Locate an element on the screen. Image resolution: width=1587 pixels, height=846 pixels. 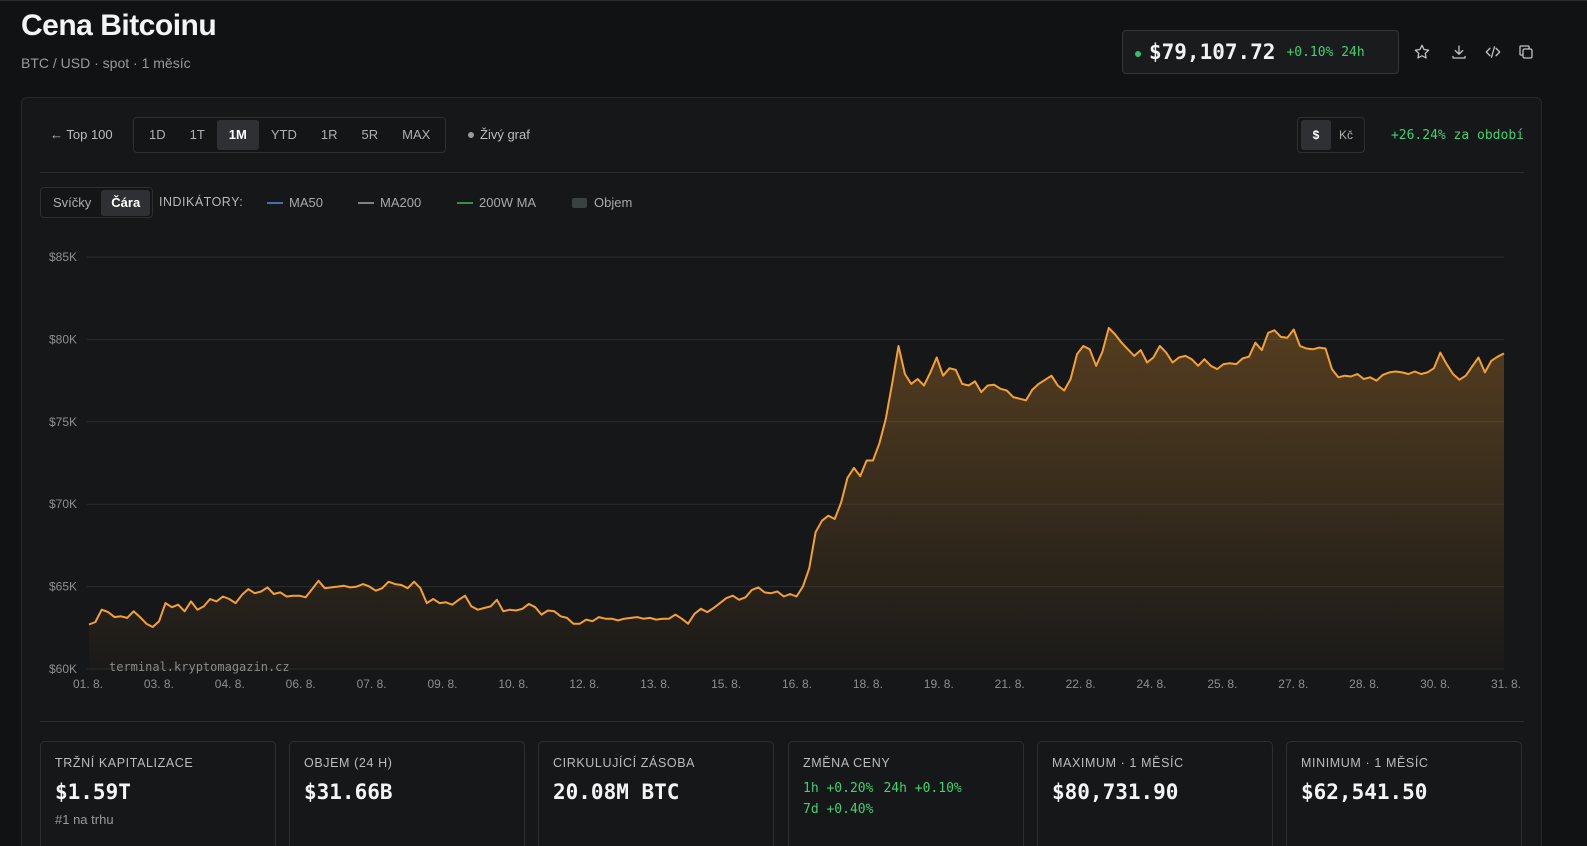
change-24h: 24h +0.10% is located at coordinates (922, 788).